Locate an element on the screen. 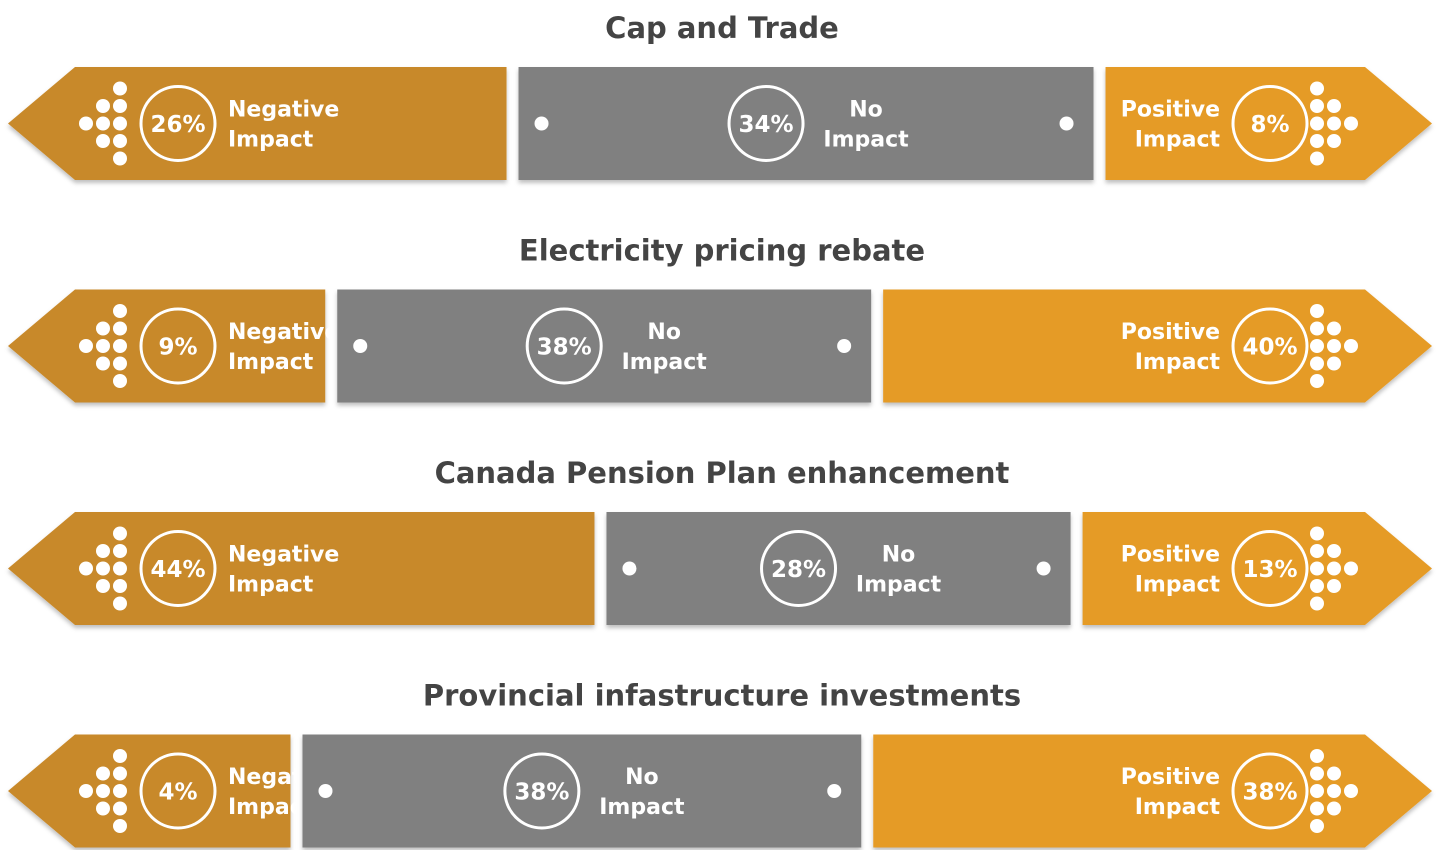 The image size is (1455, 850). value-label: 44% is located at coordinates (177, 570).